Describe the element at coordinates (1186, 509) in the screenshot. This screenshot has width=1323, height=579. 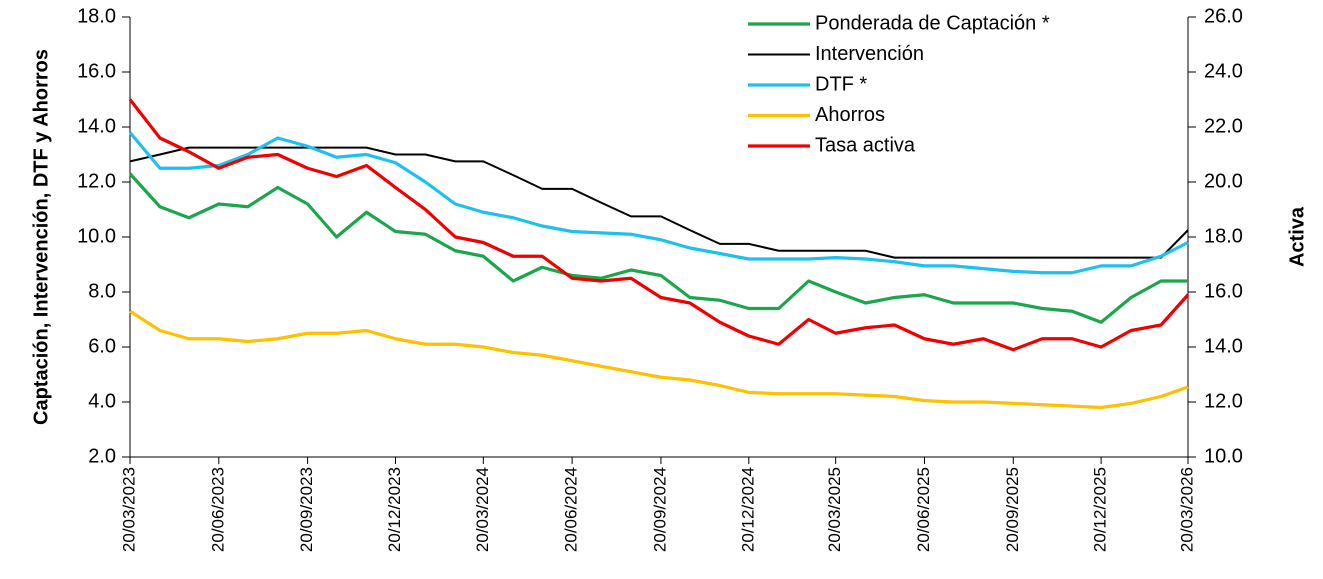
I see `x-tick-label: 20/03/2026` at that location.